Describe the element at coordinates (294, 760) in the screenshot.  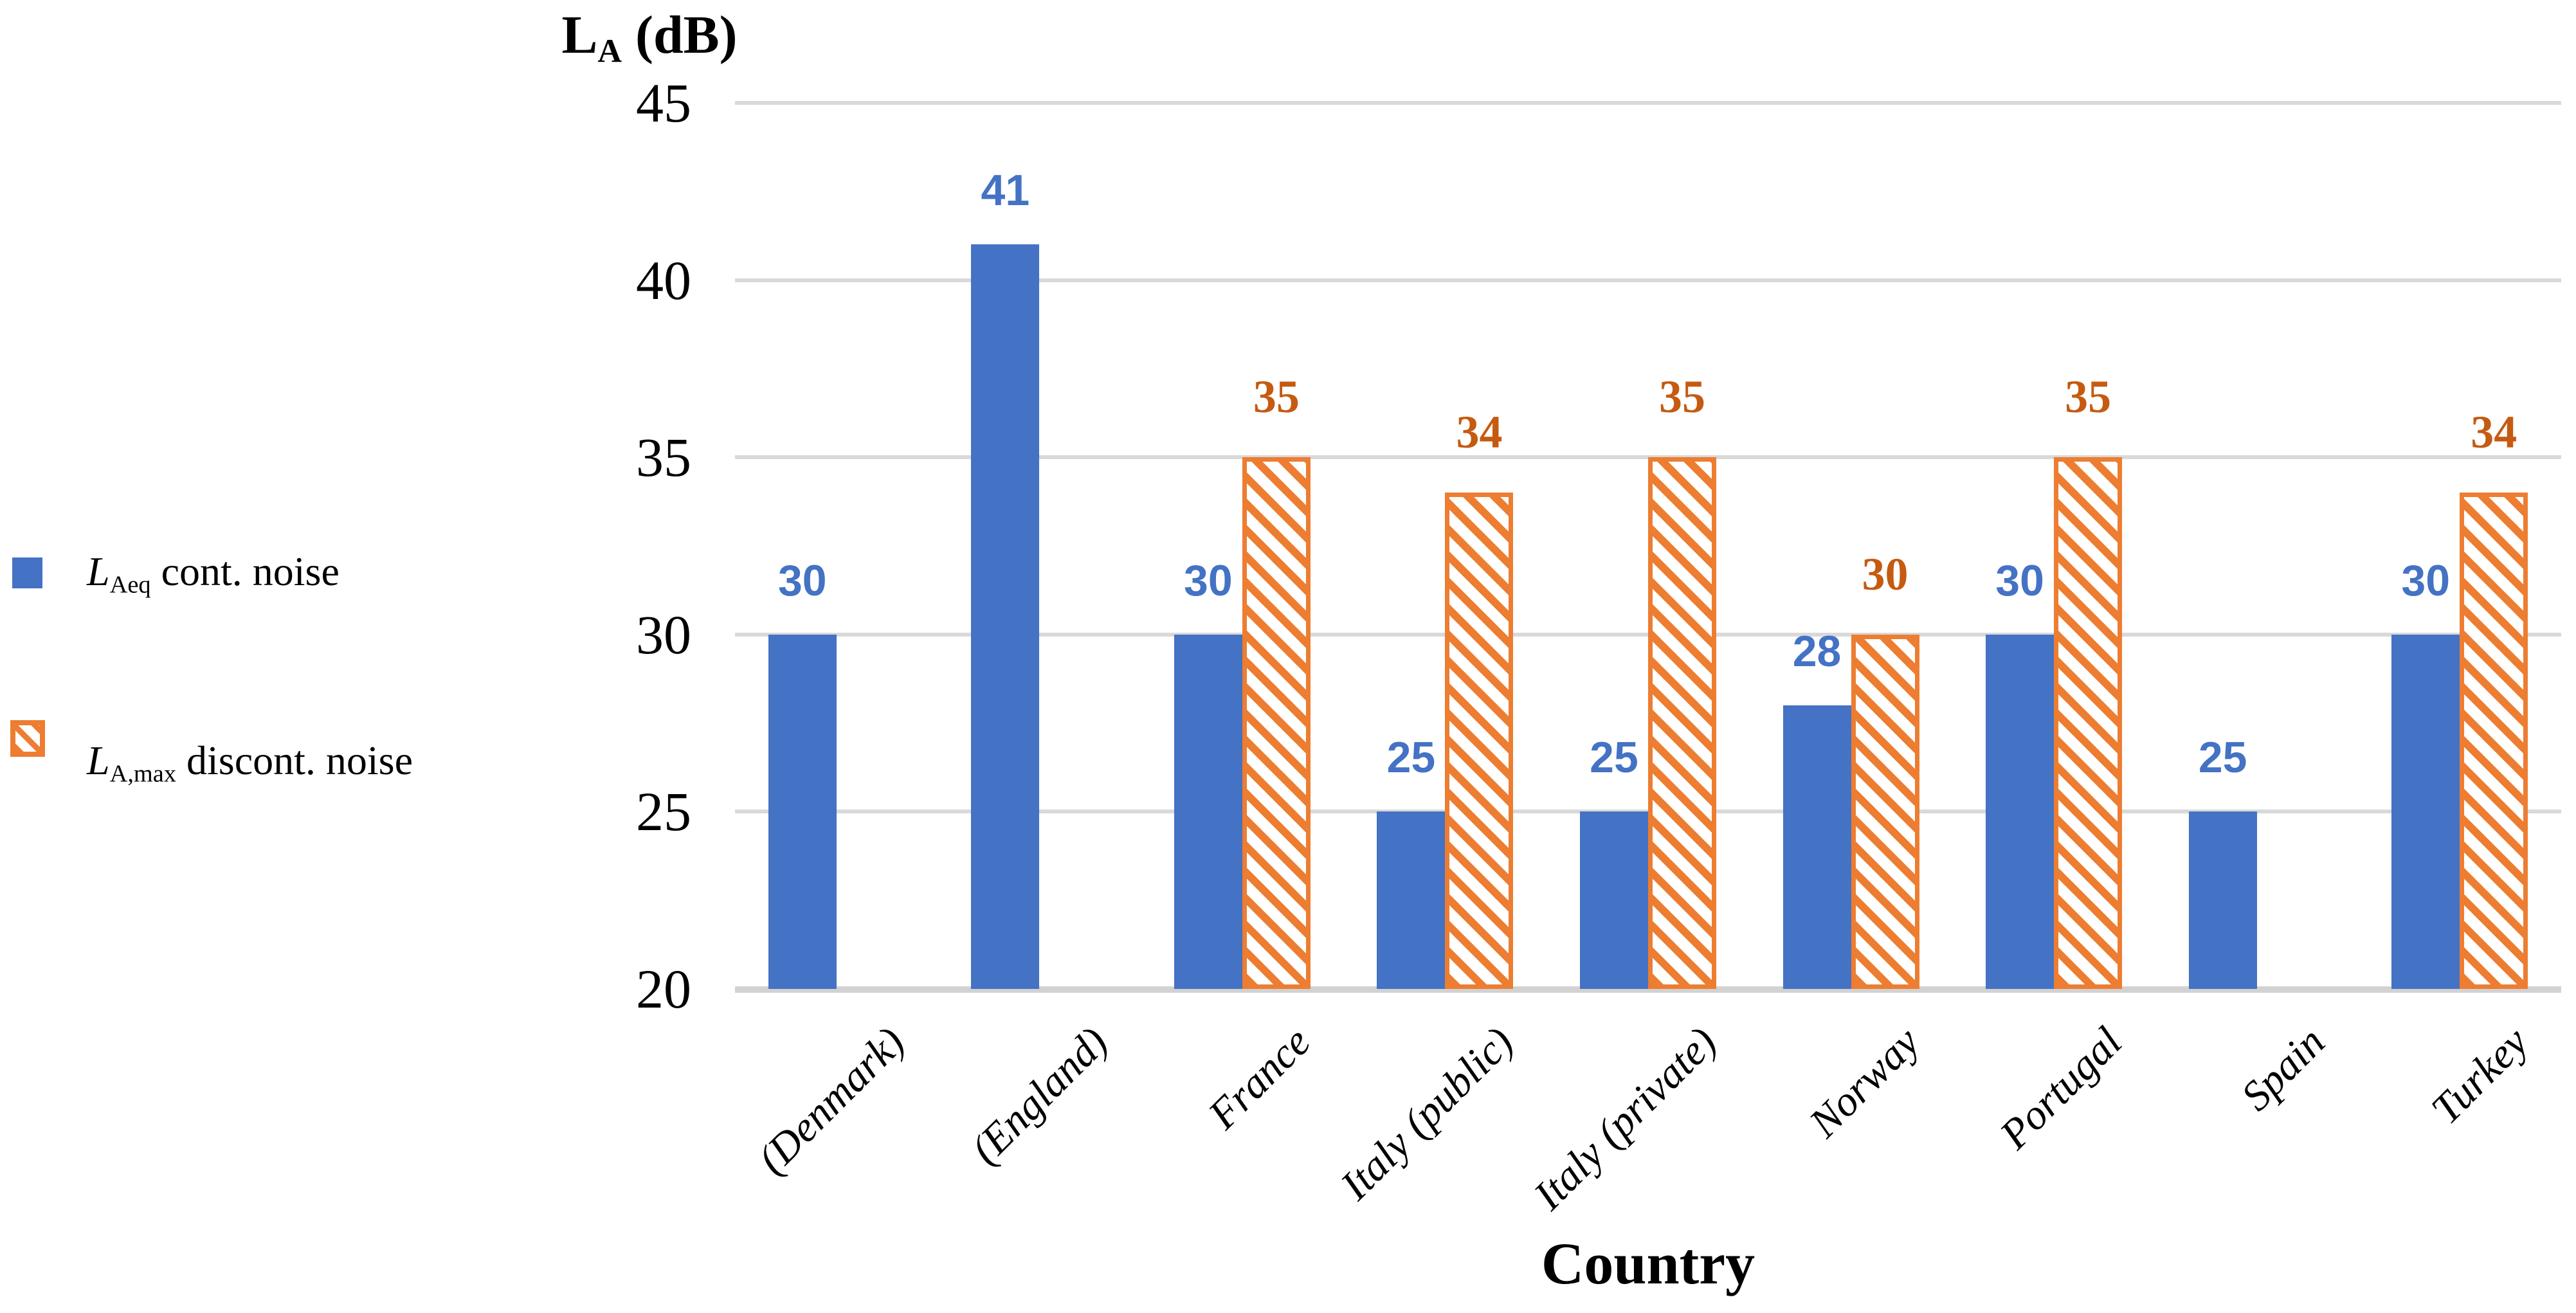
I see `legend-2-text: discont. noise` at that location.